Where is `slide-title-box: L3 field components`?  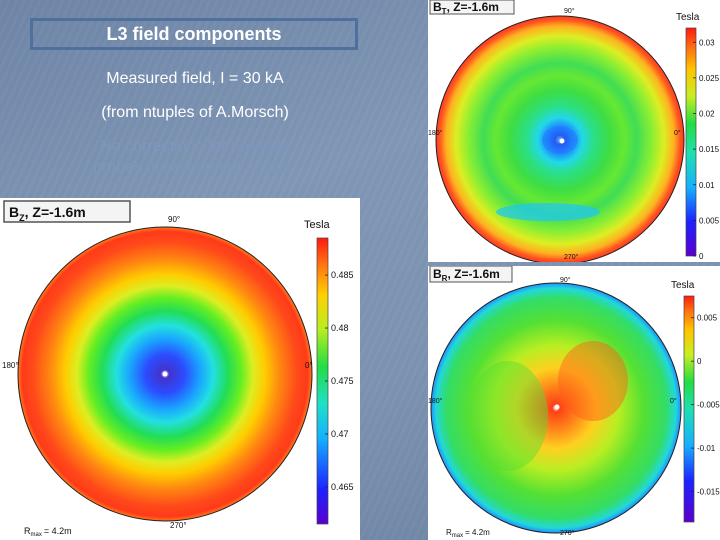
slide-title-box: L3 field components is located at coordinates (194, 34).